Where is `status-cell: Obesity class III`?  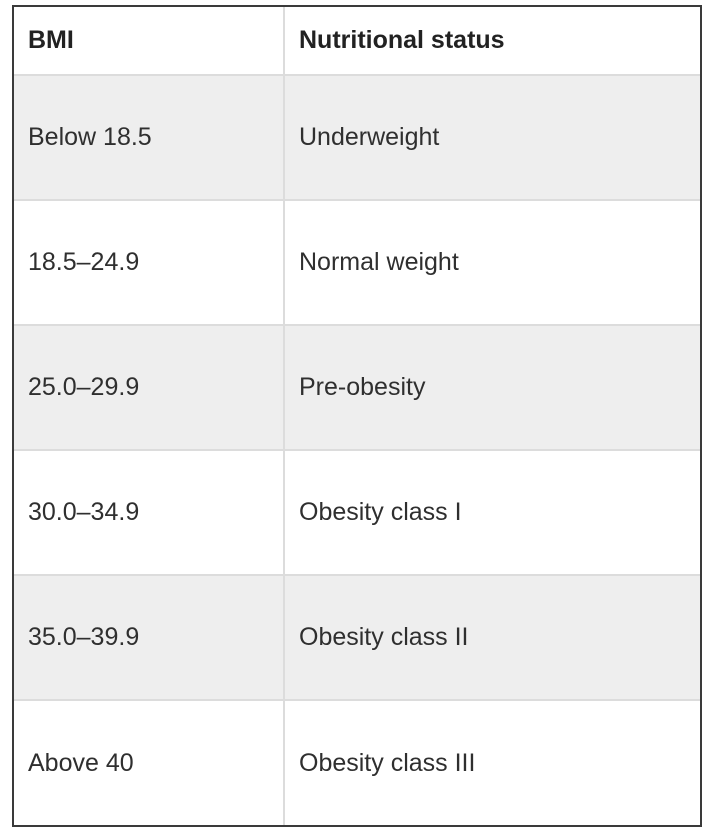
status-cell: Obesity class III is located at coordinates (491, 762).